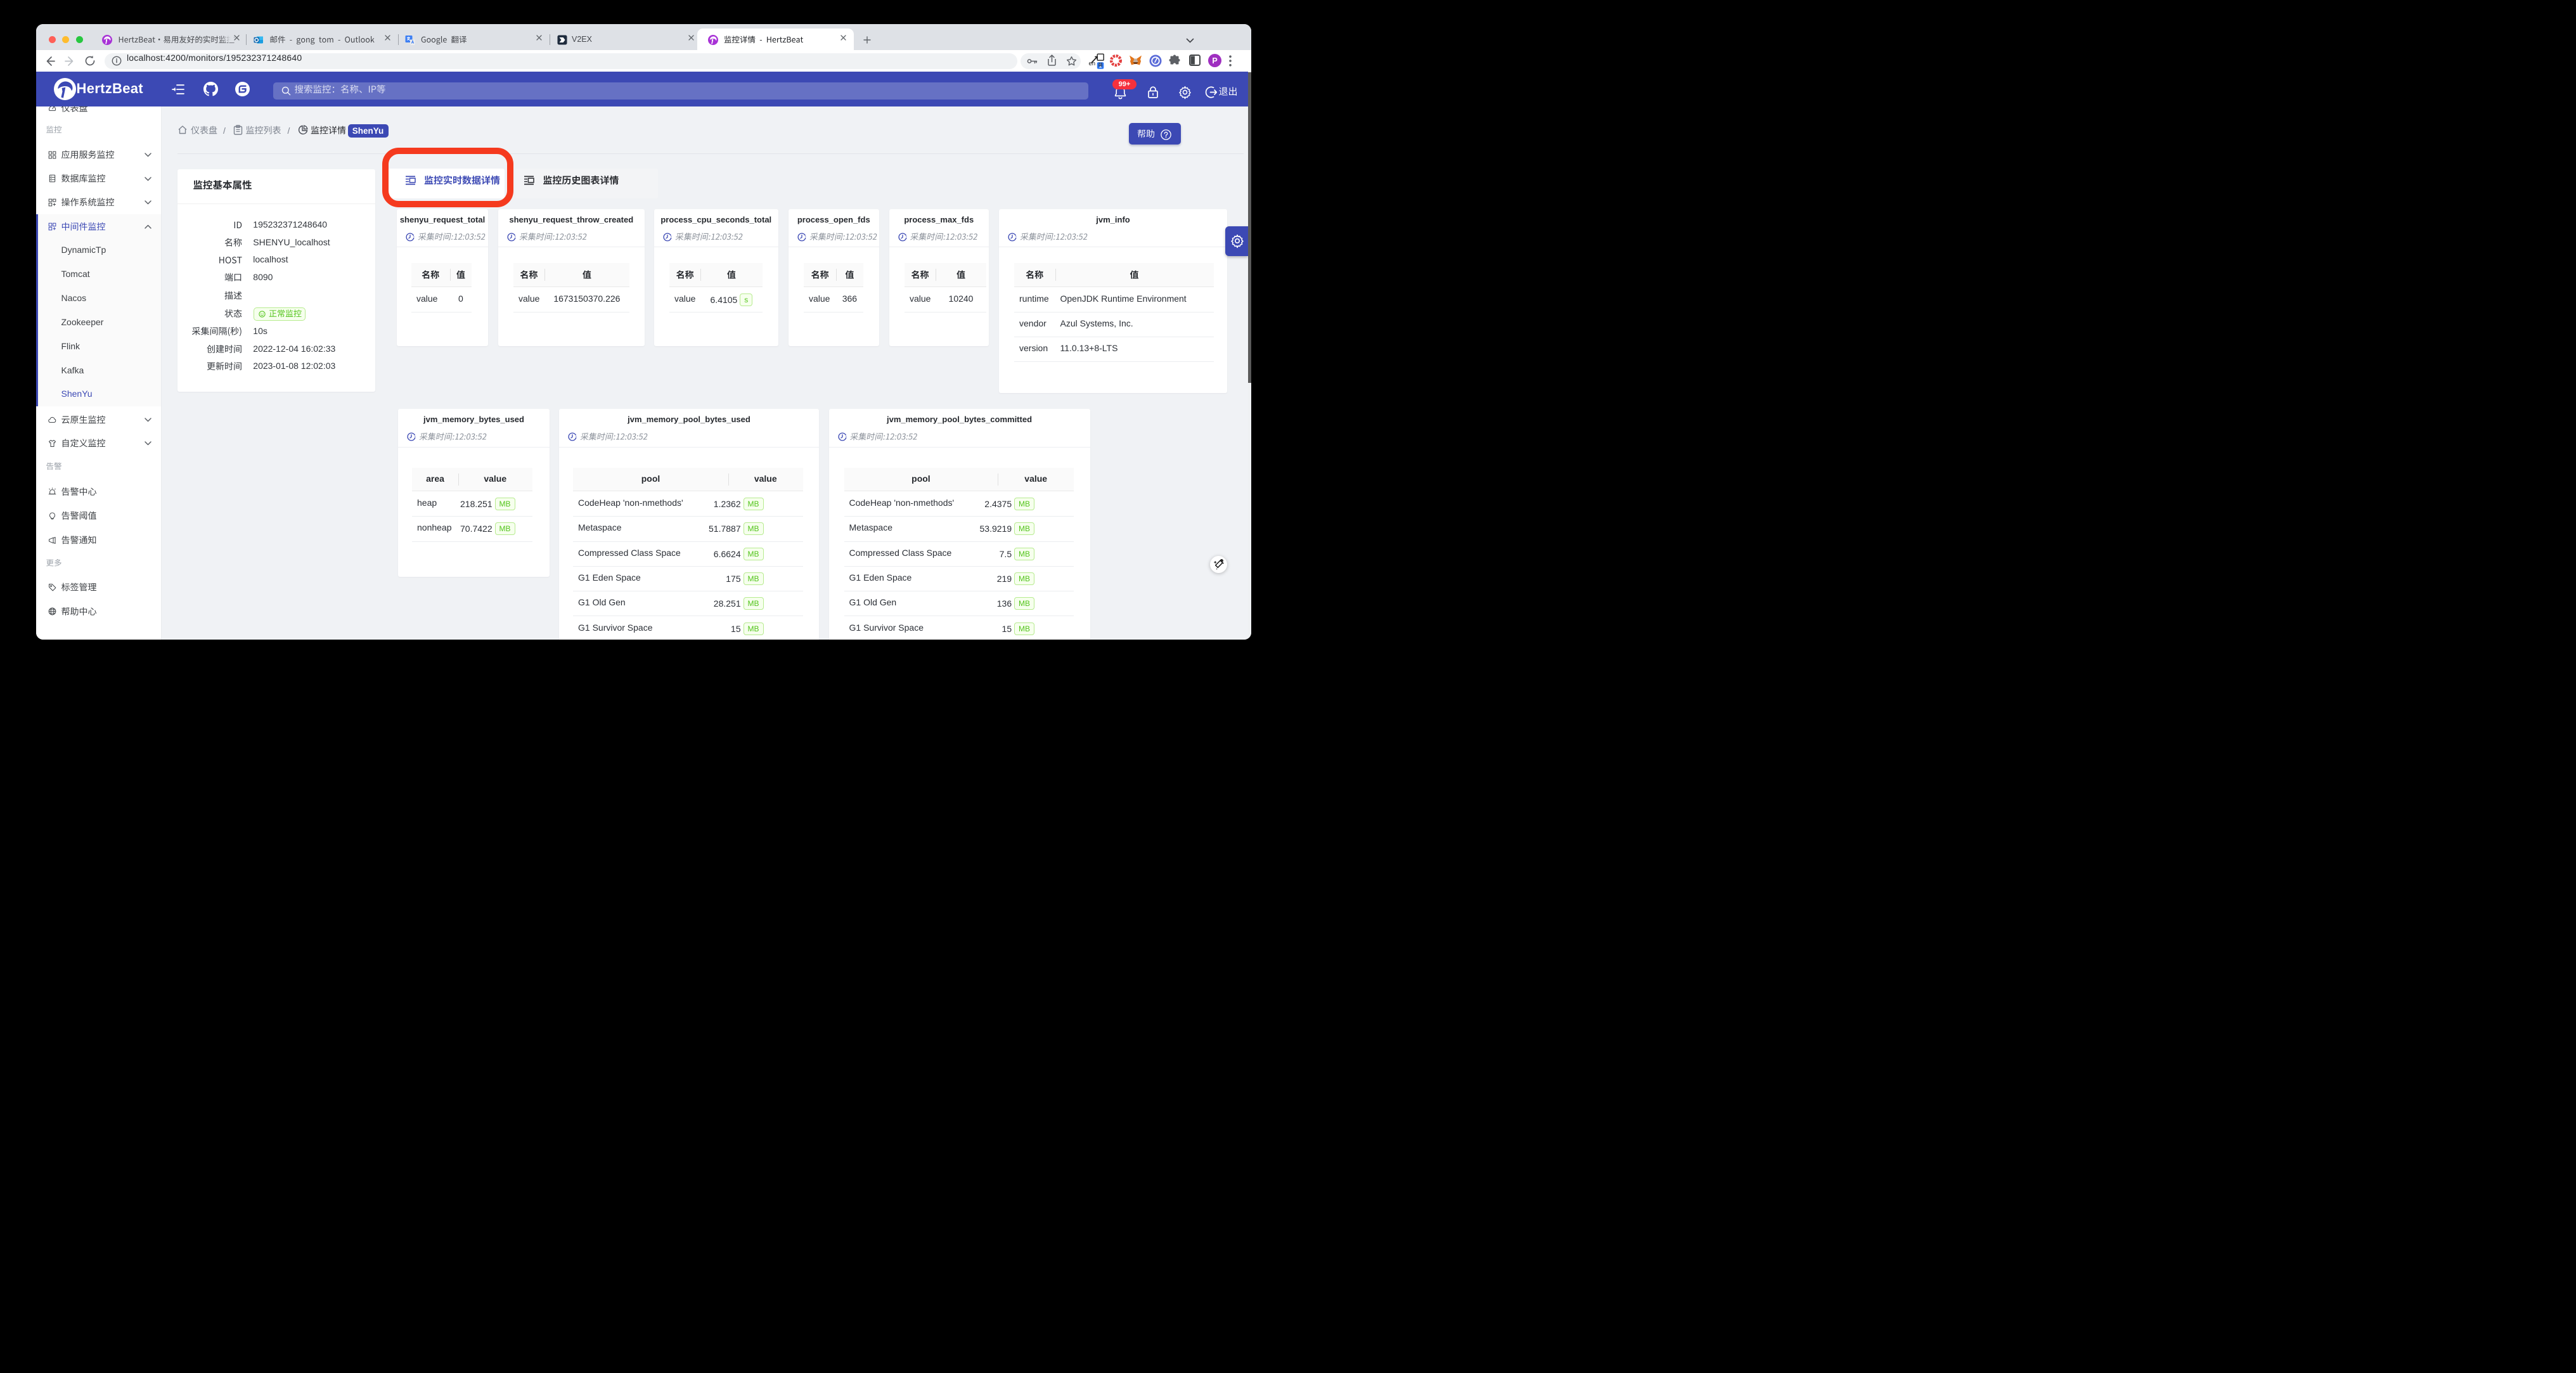  What do you see at coordinates (1214, 60) in the screenshot?
I see `svg-text: P` at bounding box center [1214, 60].